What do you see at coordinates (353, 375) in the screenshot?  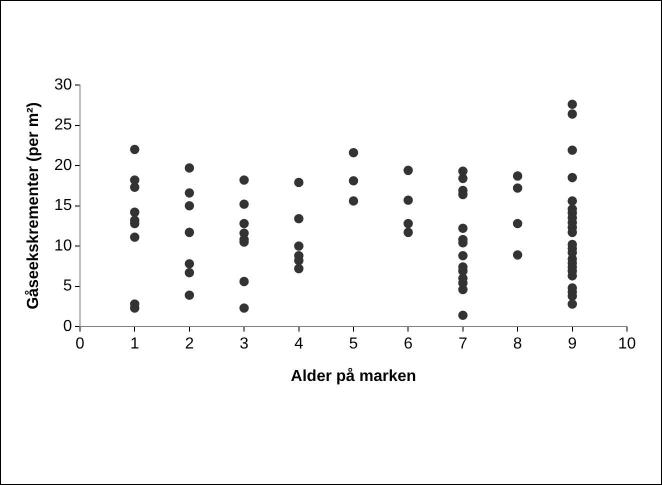 I see `x-axis-title: Alder på marken` at bounding box center [353, 375].